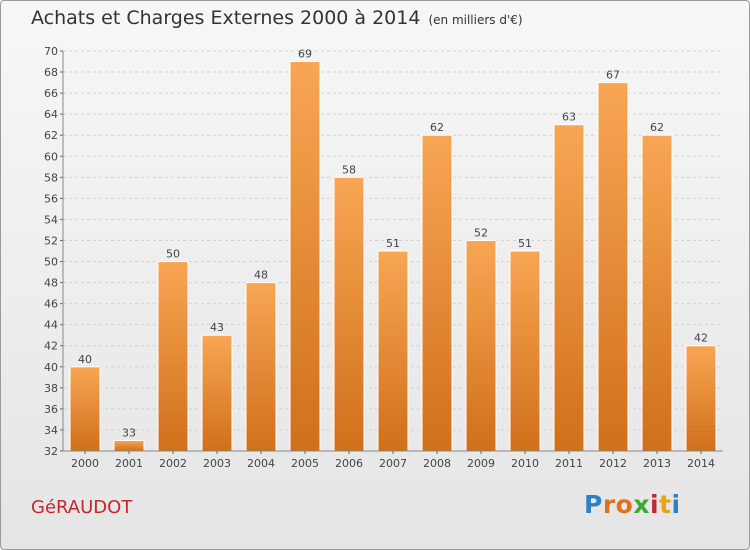 This screenshot has height=550, width=750. I want to click on data-label: 48, so click(261, 275).